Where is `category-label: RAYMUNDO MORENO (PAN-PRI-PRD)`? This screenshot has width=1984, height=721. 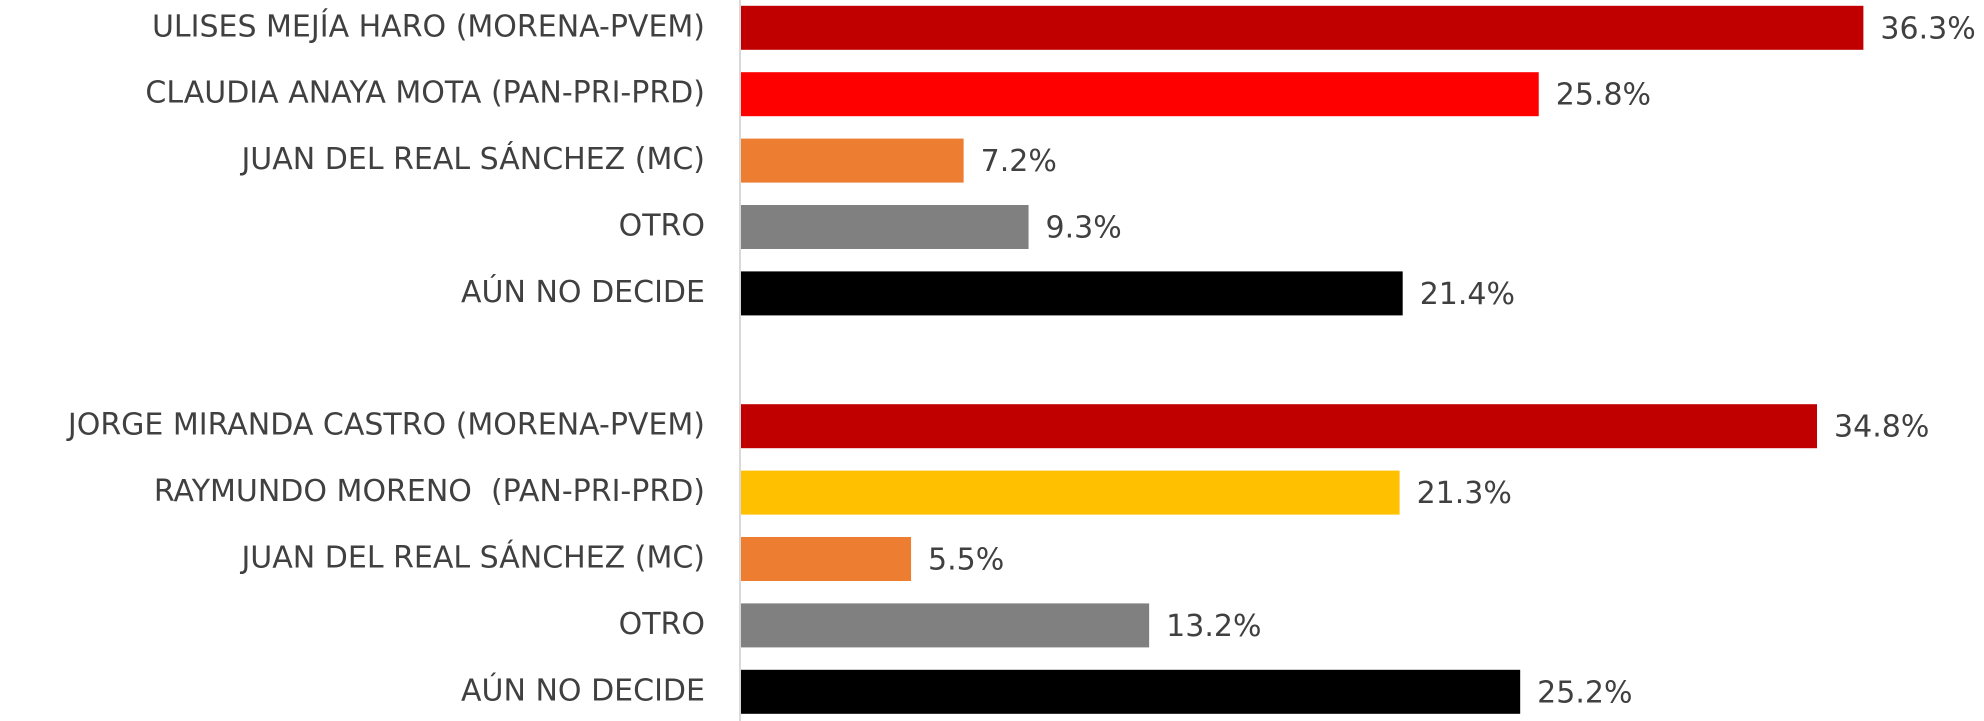
category-label: RAYMUNDO MORENO (PAN-PRI-PRD) is located at coordinates (429, 491).